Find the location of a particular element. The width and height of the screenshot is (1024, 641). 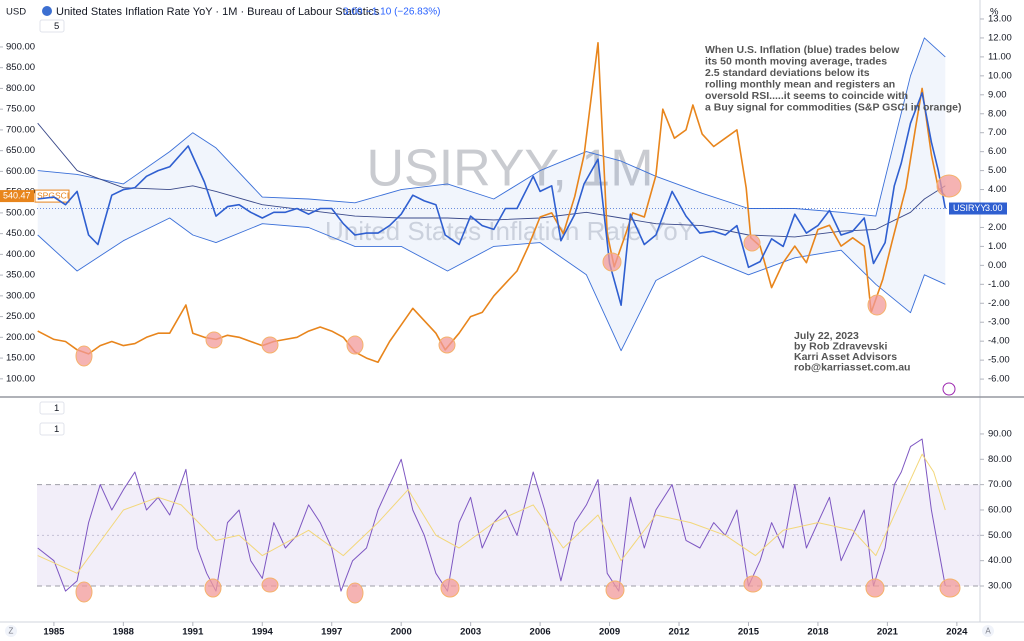

x-tick-label: 1988 is located at coordinates (123, 632).